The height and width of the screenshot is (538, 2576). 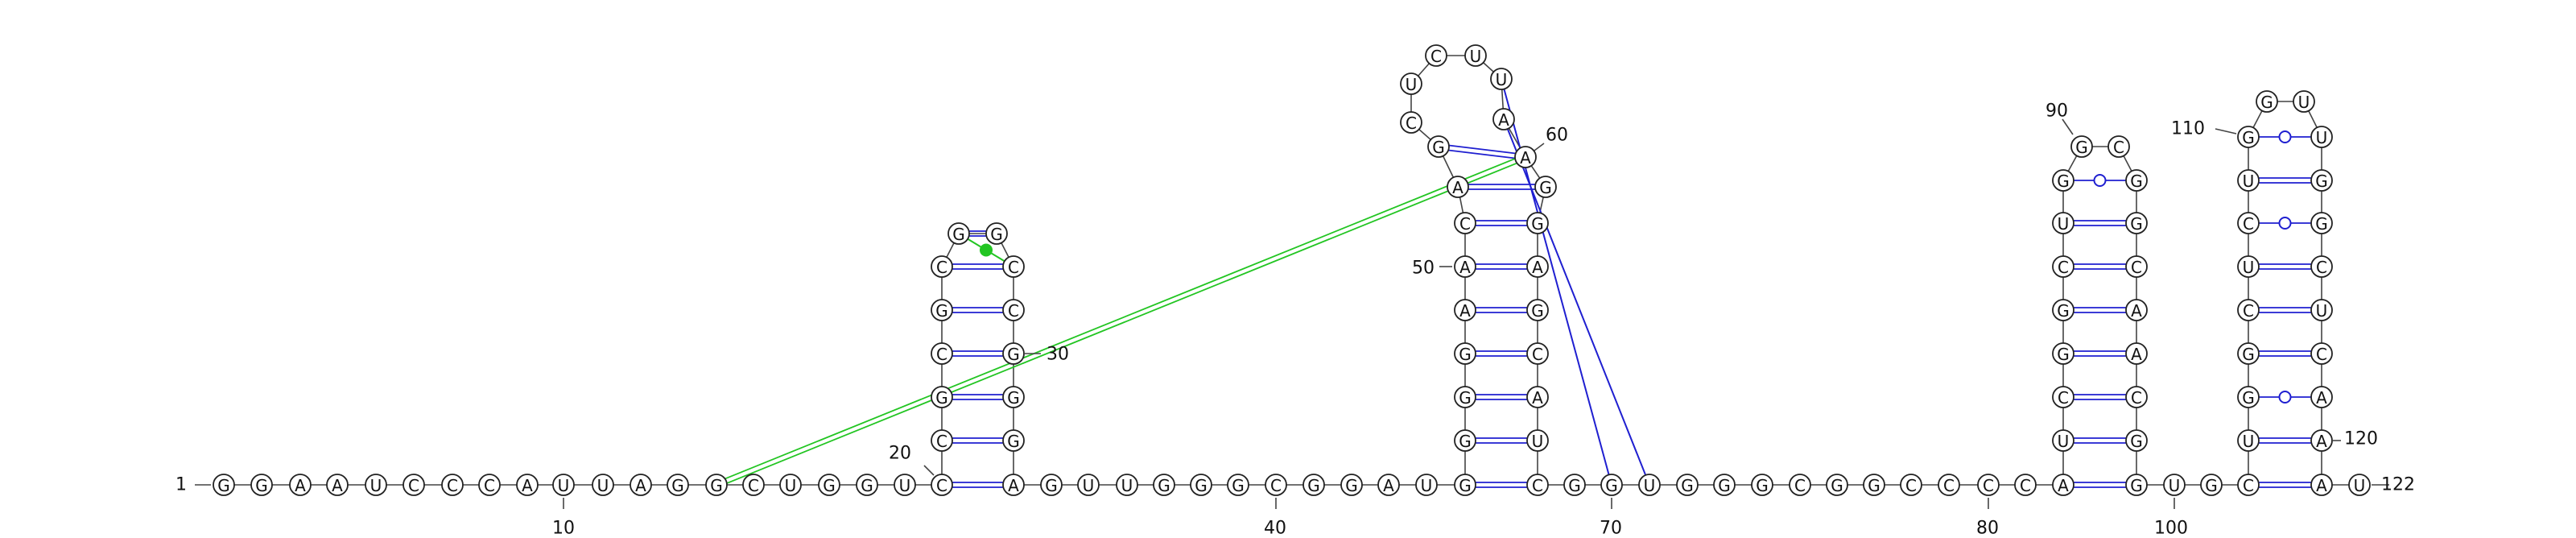 I want to click on number-label-120: 120, so click(x=2361, y=439).